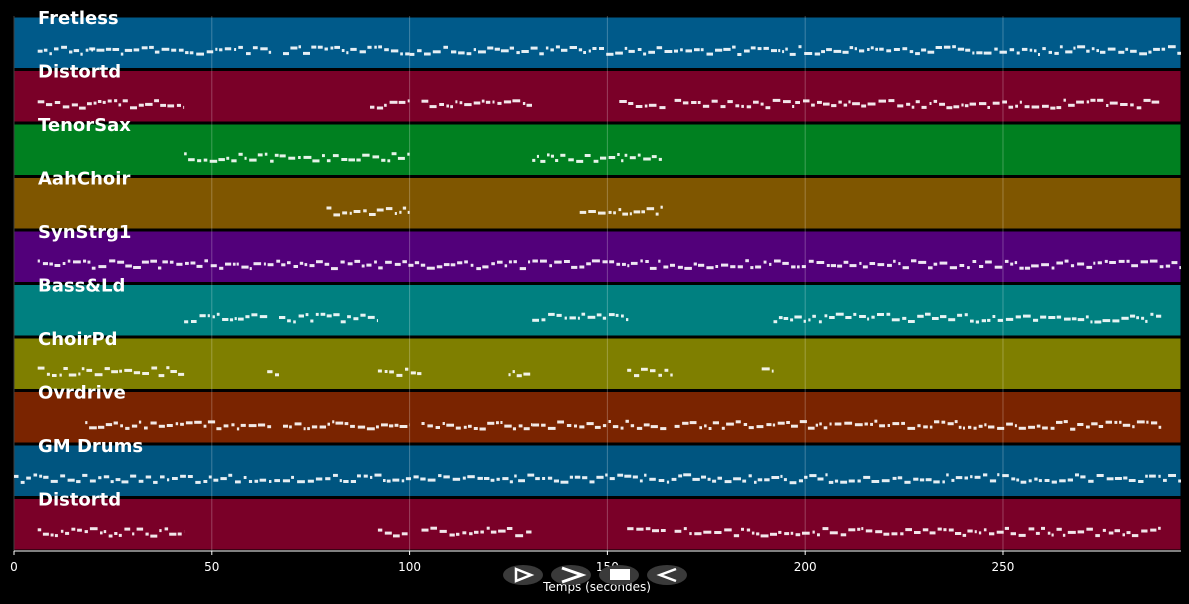 This screenshot has height=604, width=1189. Describe the element at coordinates (571, 575) in the screenshot. I see `fast-forward-button` at that location.